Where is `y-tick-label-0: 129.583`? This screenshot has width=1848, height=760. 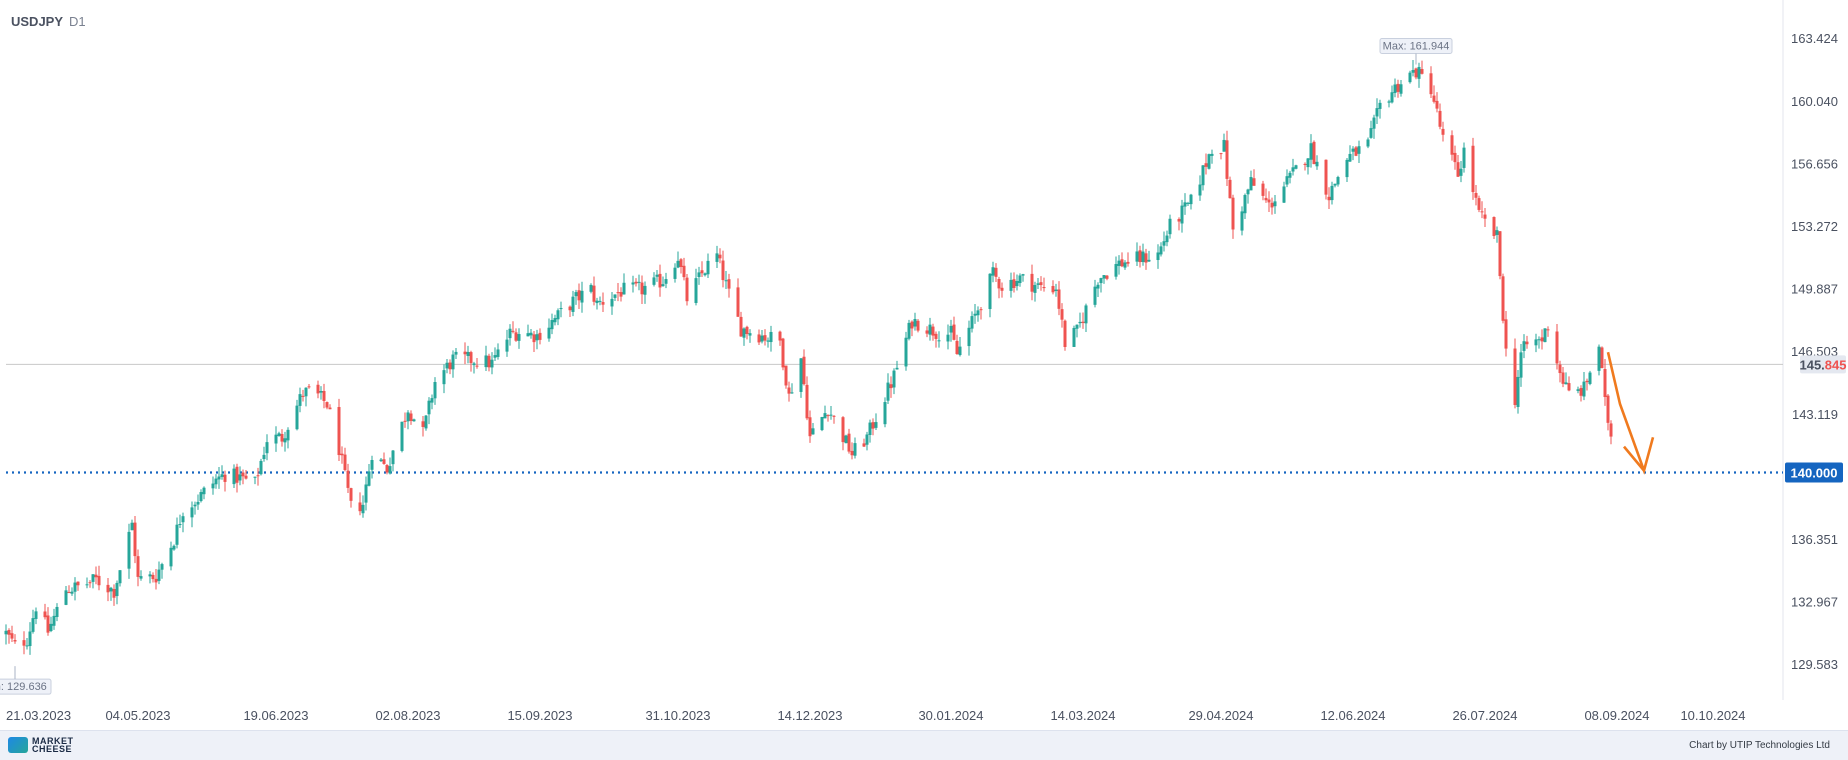
y-tick-label-0: 129.583 is located at coordinates (1814, 664).